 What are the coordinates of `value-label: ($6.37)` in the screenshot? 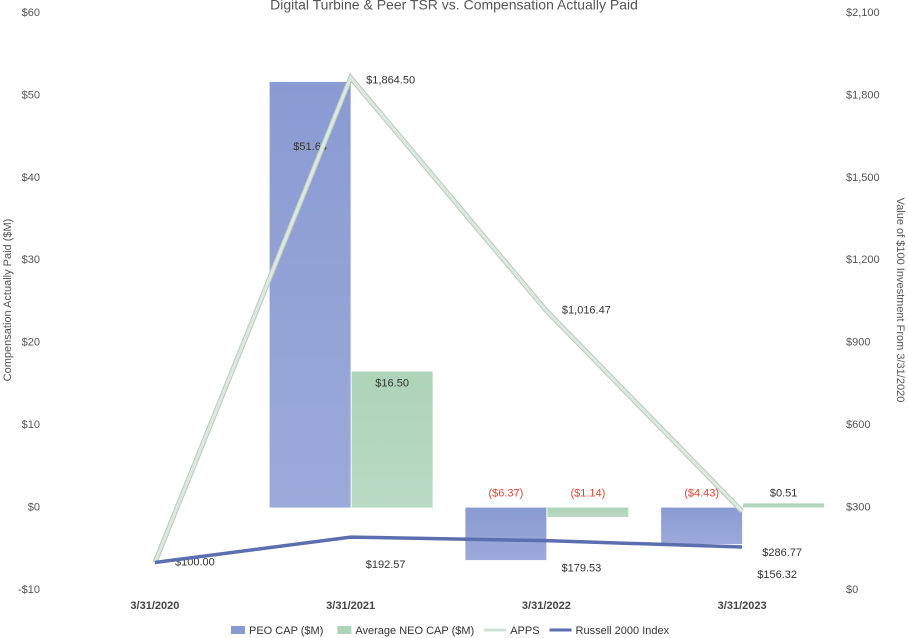 It's located at (505, 493).